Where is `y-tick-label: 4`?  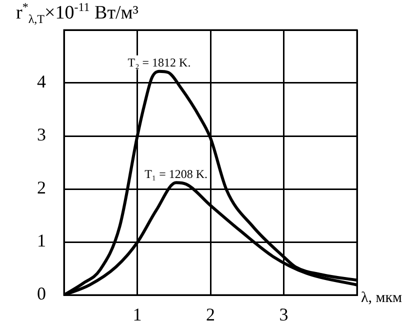
y-tick-label: 4 is located at coordinates (41, 82).